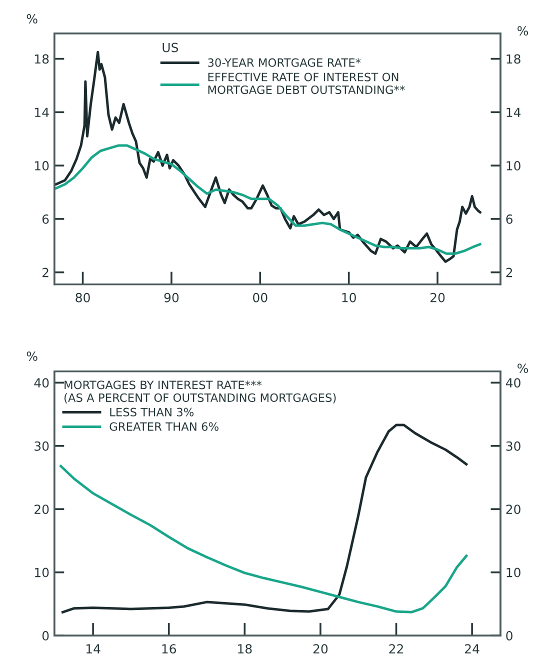 The width and height of the screenshot is (544, 669). I want to click on x-tick-label: 80, so click(83, 297).